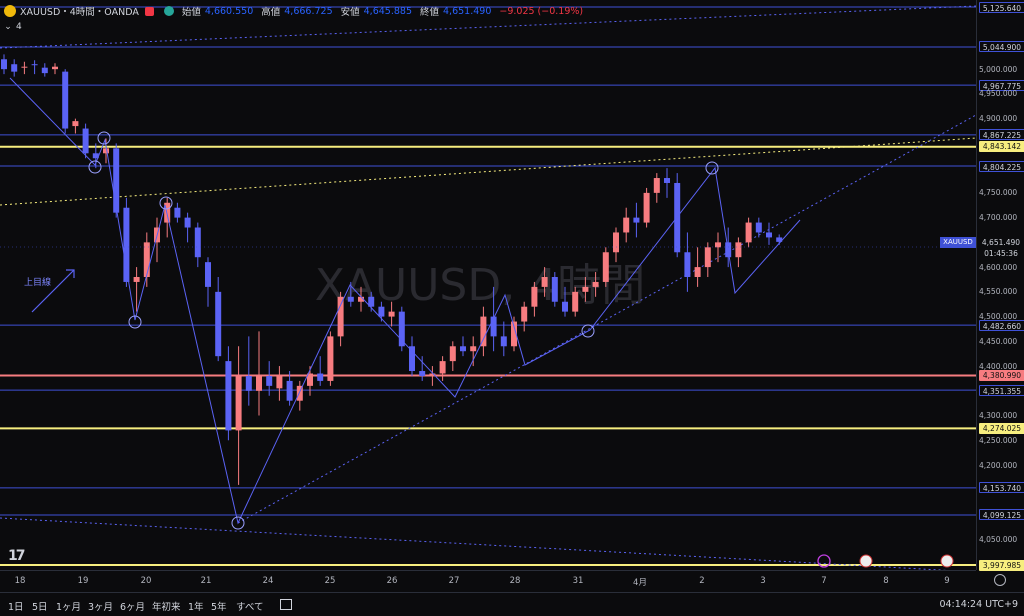 The height and width of the screenshot is (616, 1024). What do you see at coordinates (1001, 325) in the screenshot?
I see `price-line-label: 4,482.660` at bounding box center [1001, 325].